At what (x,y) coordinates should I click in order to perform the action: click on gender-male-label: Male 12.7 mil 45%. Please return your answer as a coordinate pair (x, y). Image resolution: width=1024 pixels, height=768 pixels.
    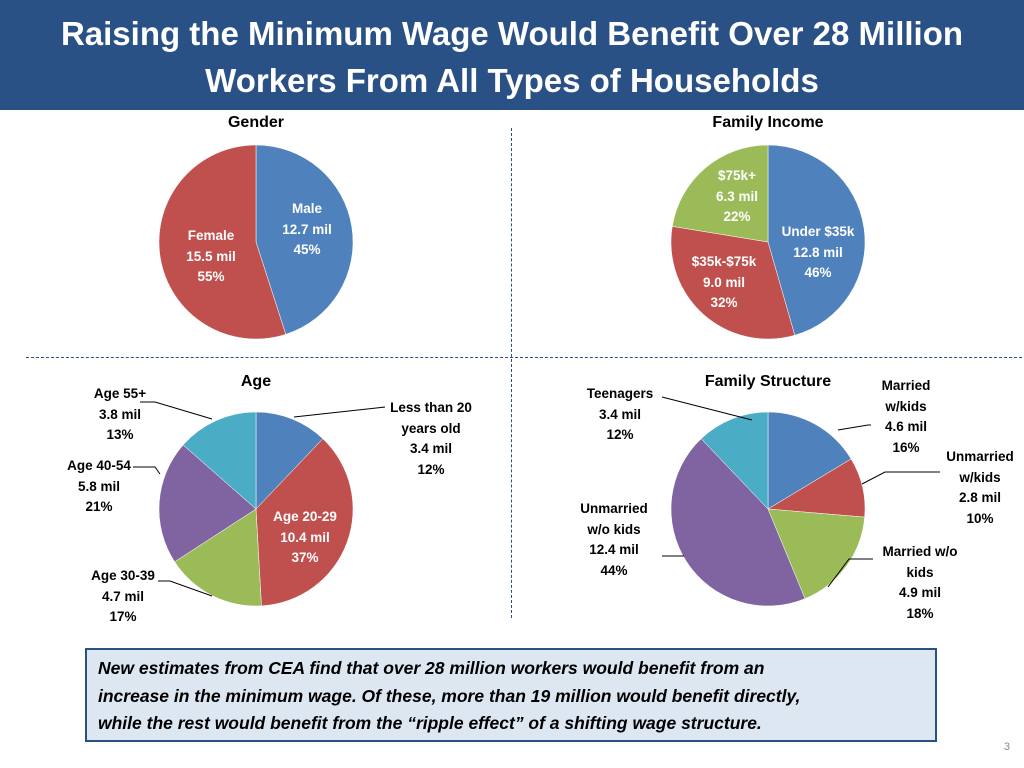
    Looking at the image, I should click on (307, 229).